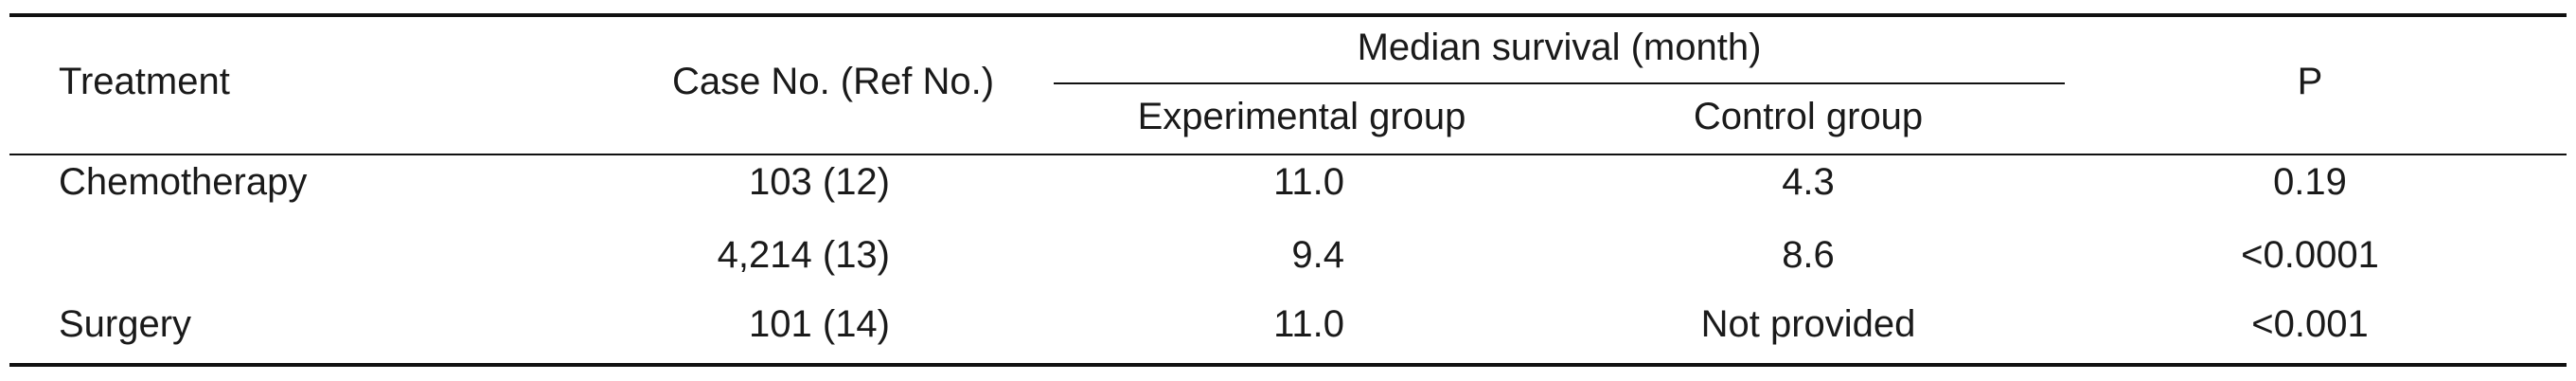  I want to click on table-bottom-rule, so click(1288, 365).